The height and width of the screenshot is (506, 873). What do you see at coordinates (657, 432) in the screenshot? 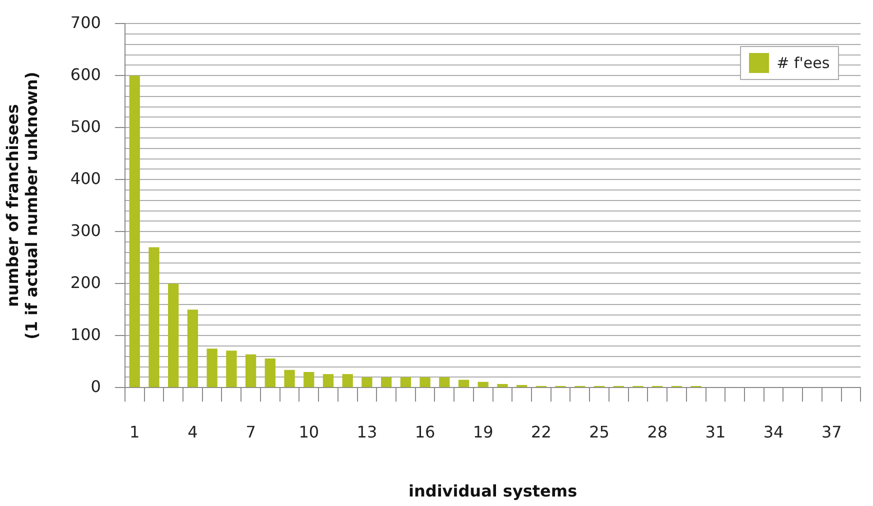
I see `x-tick-label: 28` at bounding box center [657, 432].